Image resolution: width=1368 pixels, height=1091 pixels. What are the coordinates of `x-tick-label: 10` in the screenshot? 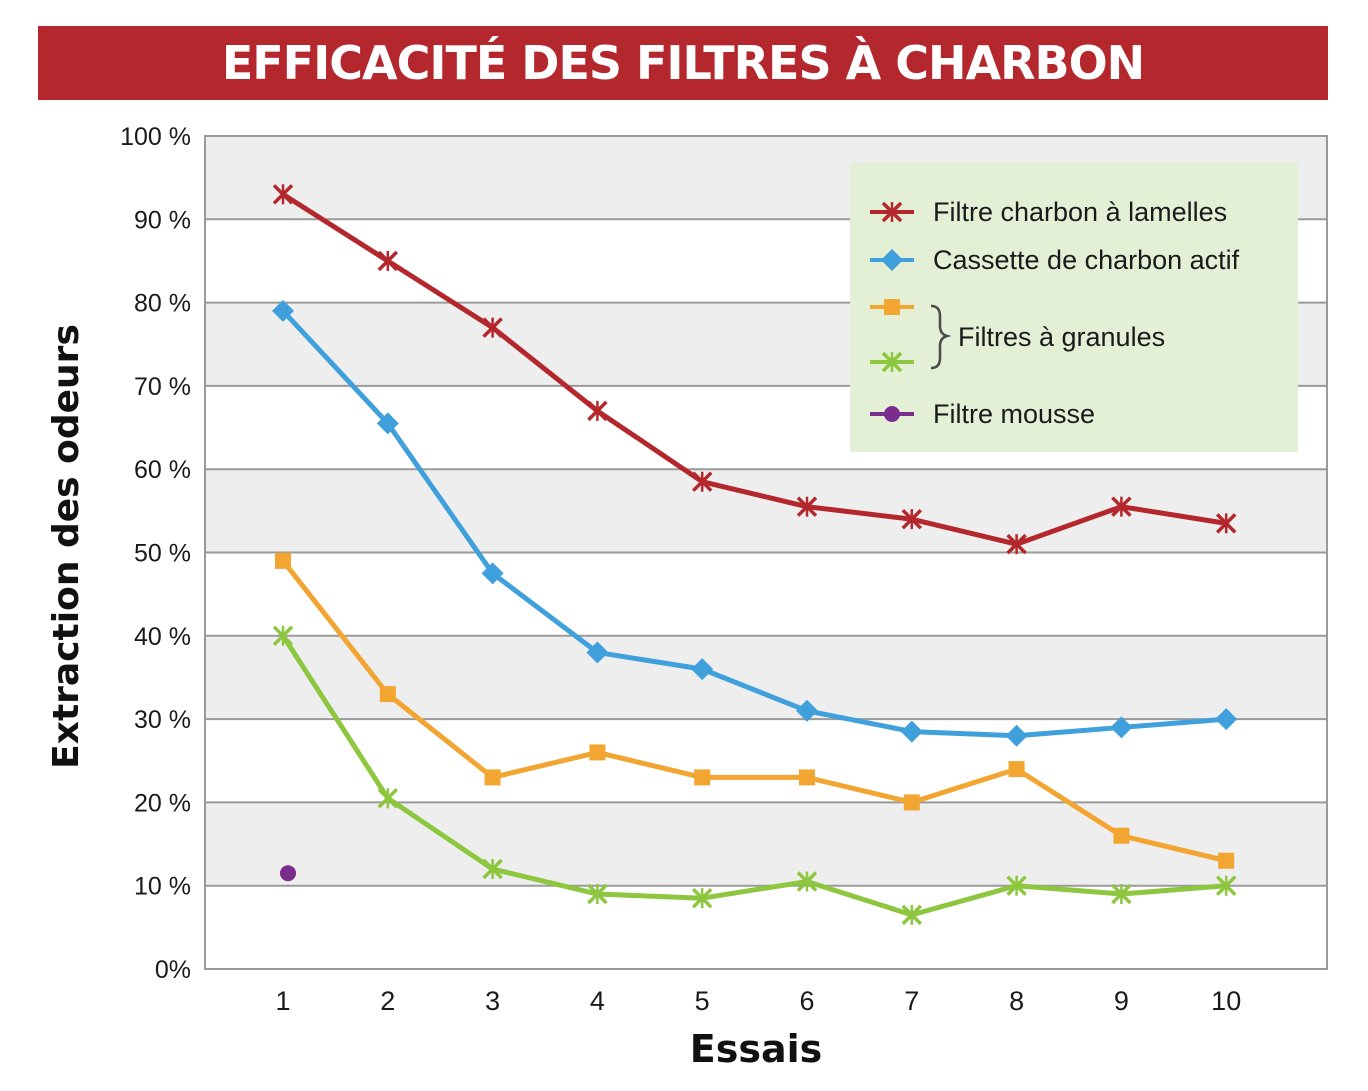 It's located at (1226, 1001).